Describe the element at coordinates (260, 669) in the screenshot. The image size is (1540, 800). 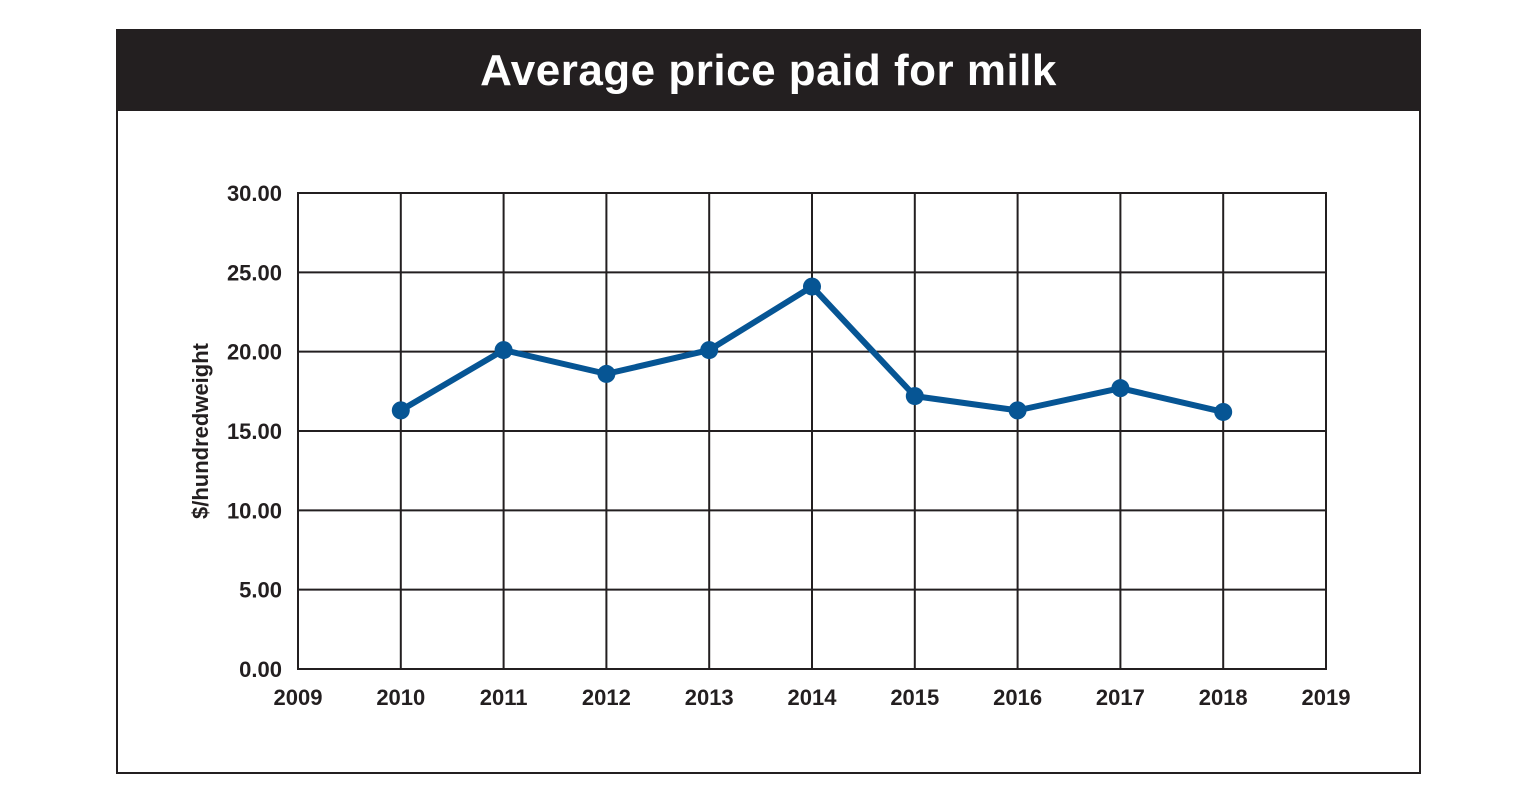
I see `y-tick-label: 0.00` at that location.